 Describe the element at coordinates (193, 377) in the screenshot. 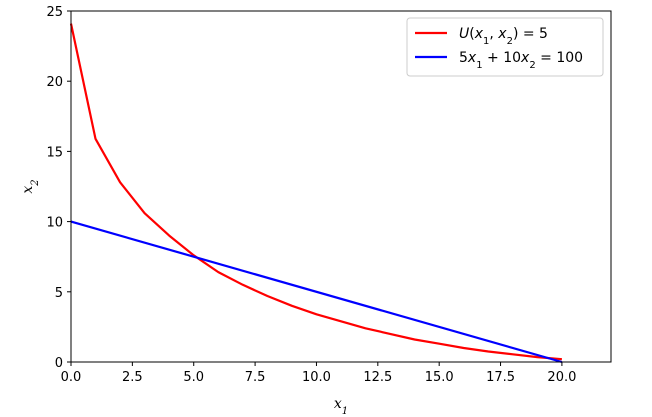

I see `x-tick-label: 5.0` at that location.